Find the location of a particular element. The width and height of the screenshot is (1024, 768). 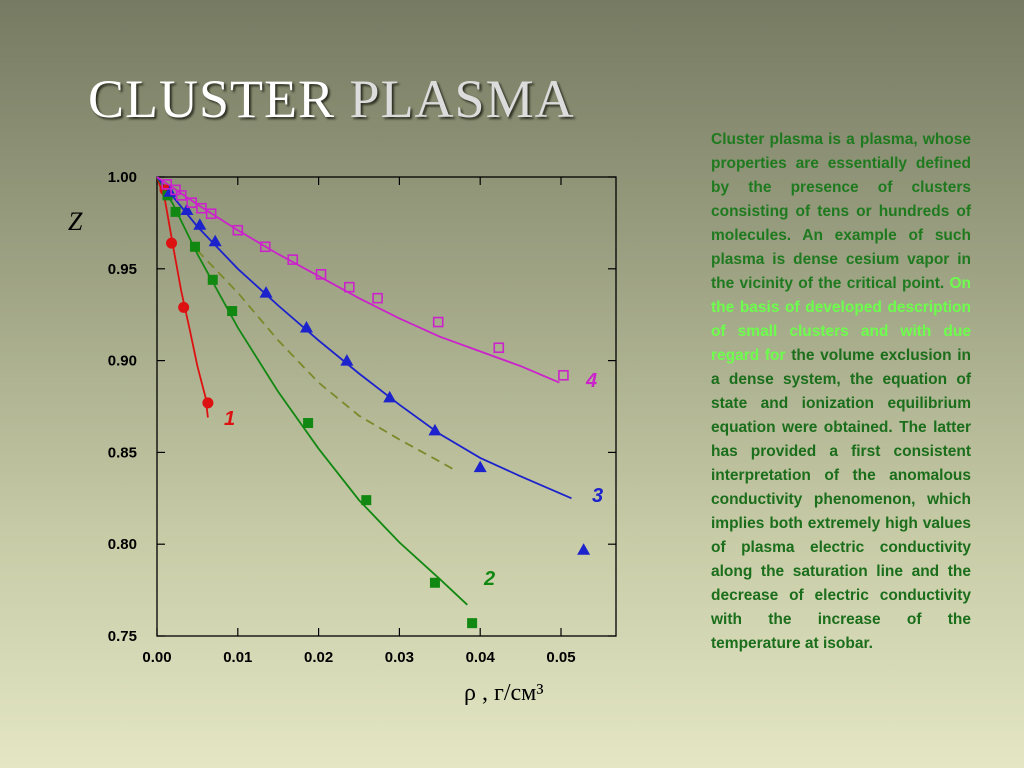

title-word-plasma: PLASMA is located at coordinates (462, 99).